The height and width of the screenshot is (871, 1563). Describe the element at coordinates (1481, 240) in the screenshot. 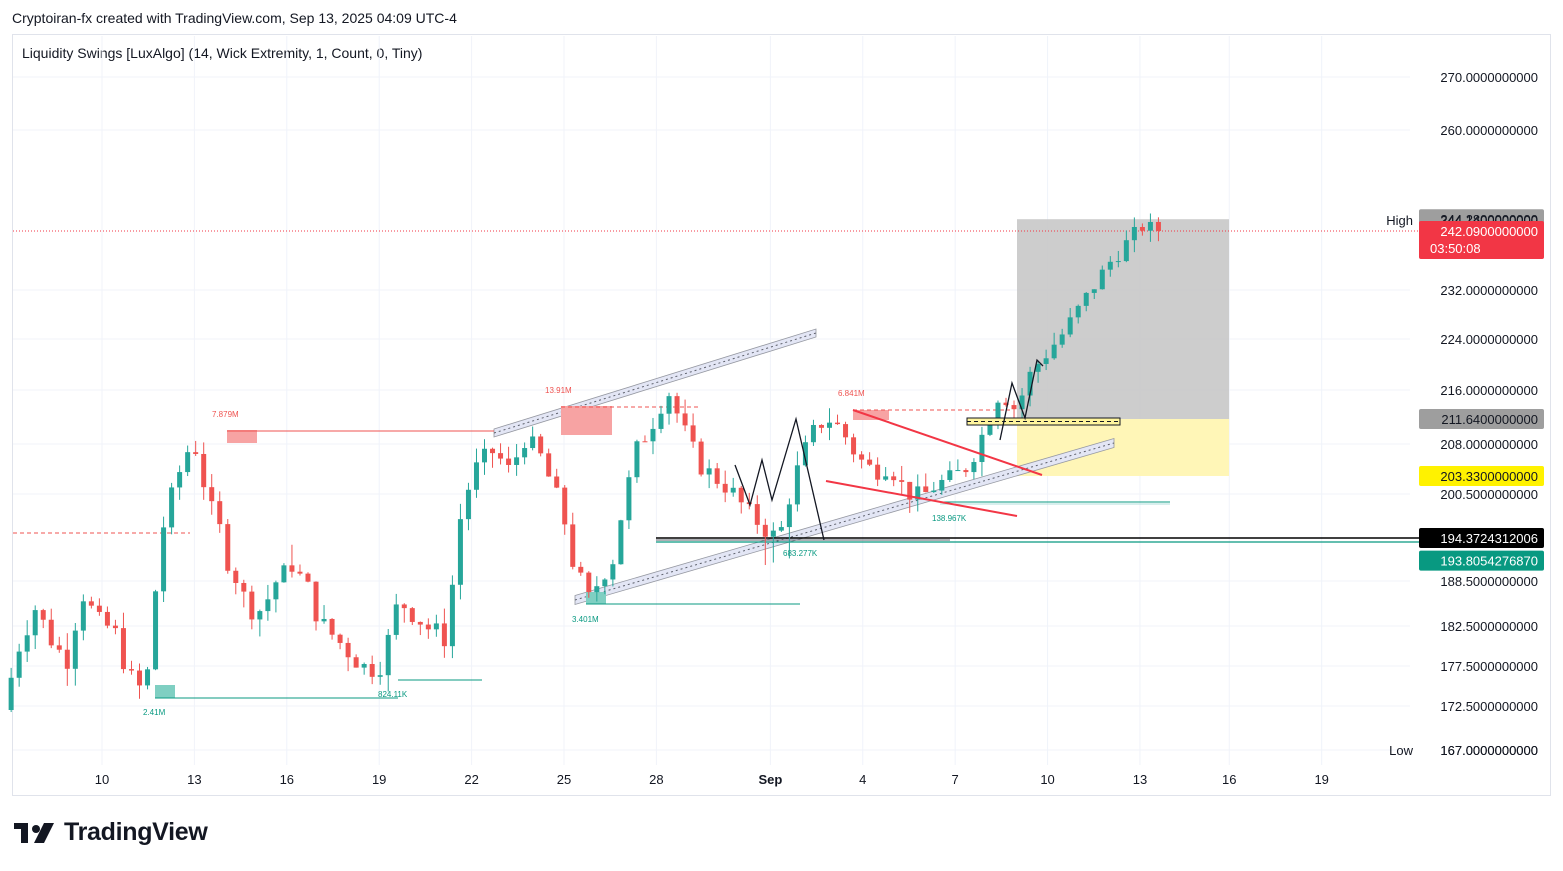

I see `price-tag-current: 242.0900000000 03:50:08` at that location.